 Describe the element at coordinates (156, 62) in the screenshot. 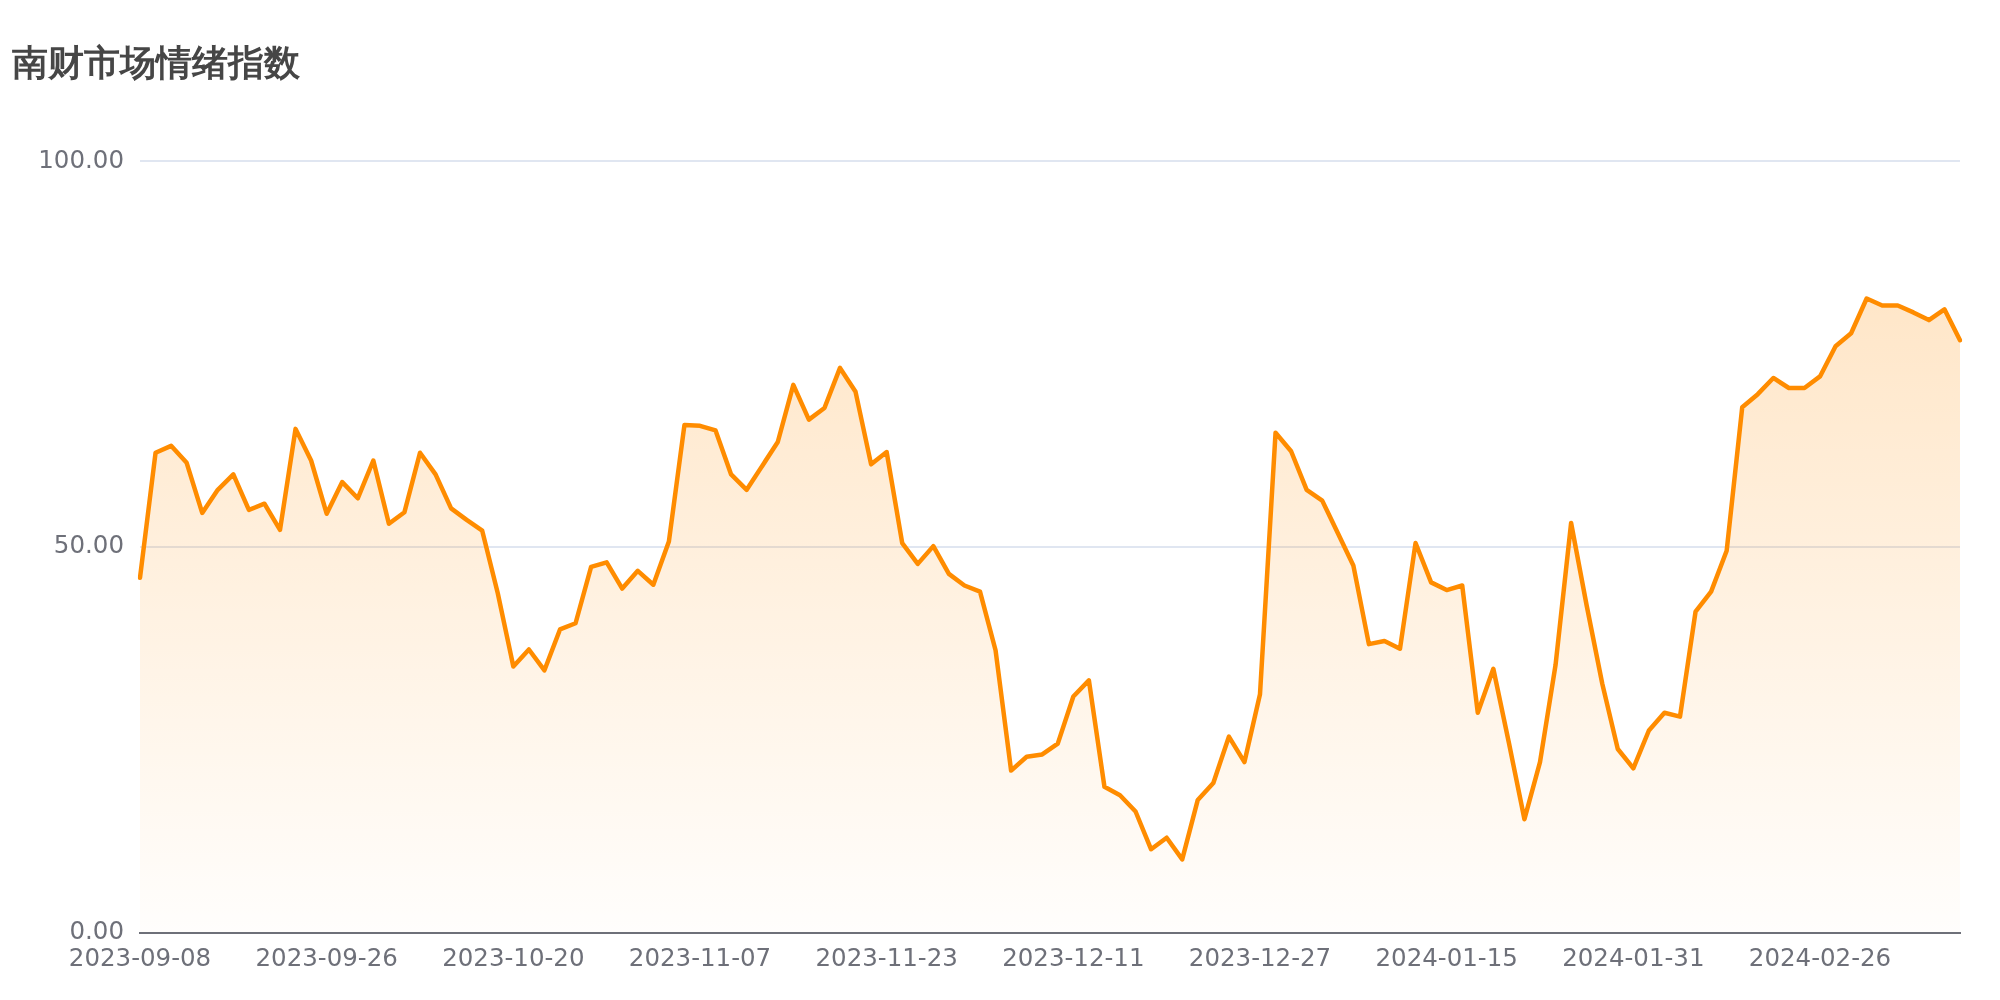

I see `chart-title: 南财市场情绪指数` at that location.